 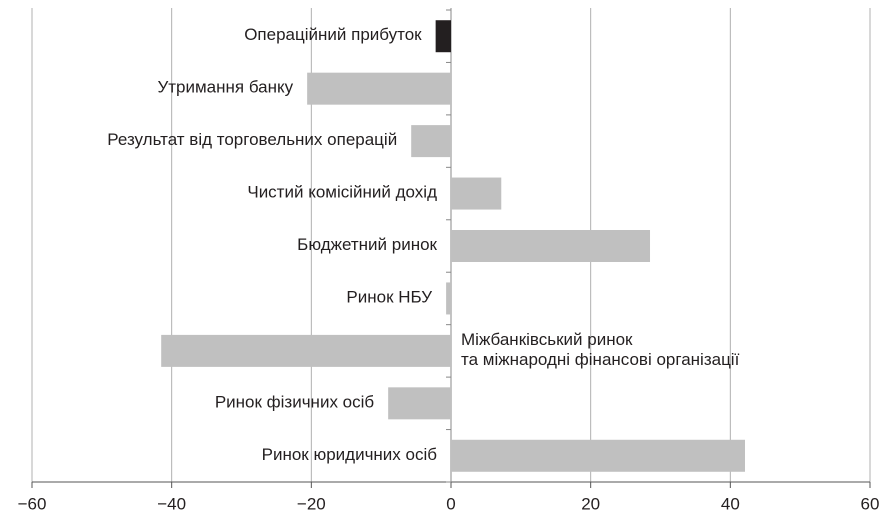 What do you see at coordinates (590, 503) in the screenshot?
I see `x-tick-label: 20` at bounding box center [590, 503].